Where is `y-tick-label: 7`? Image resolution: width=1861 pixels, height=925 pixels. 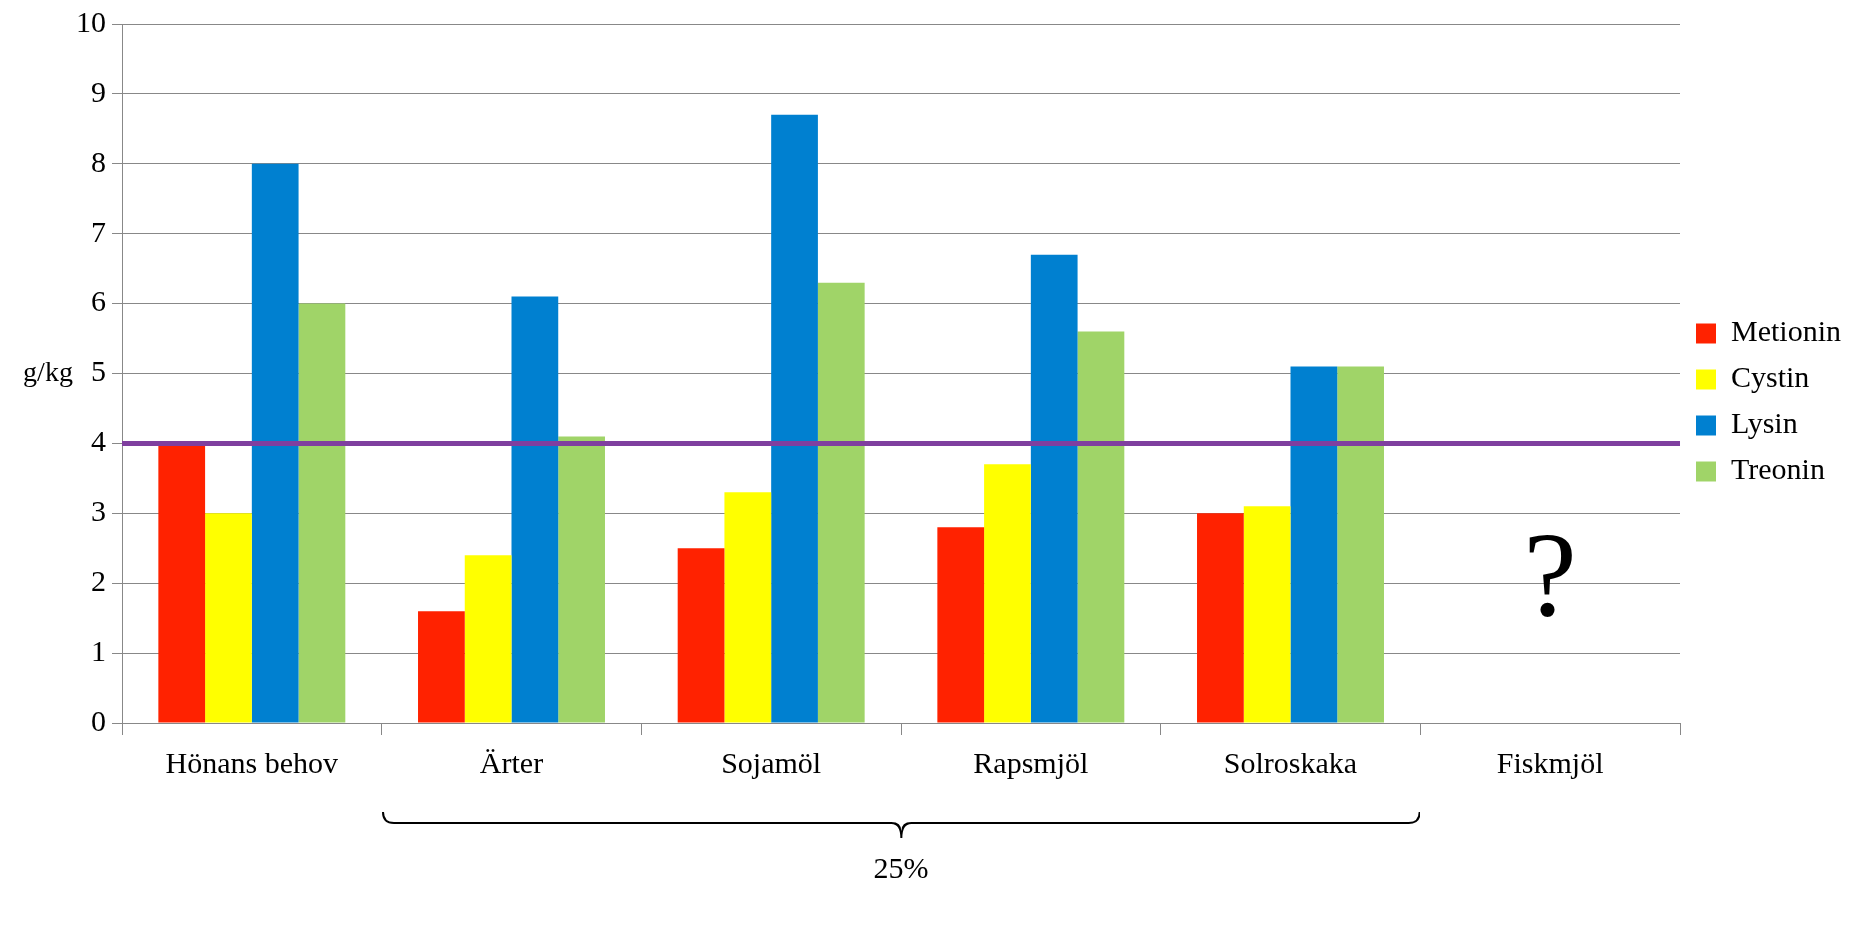 y-tick-label: 7 is located at coordinates (98, 231).